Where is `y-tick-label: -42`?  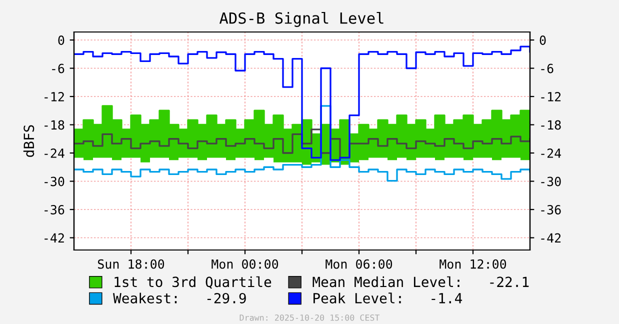 y-tick-label: -42 is located at coordinates (54, 238).